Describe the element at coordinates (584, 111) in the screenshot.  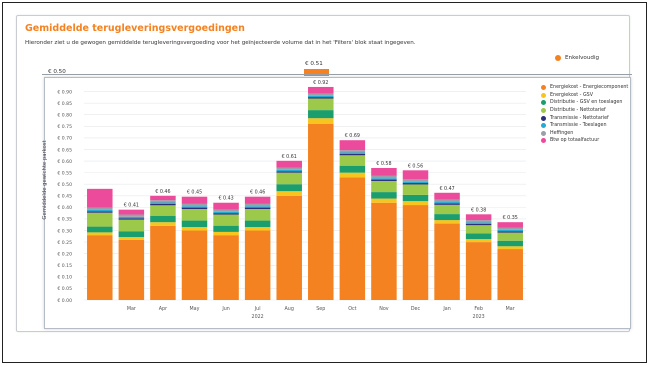
I see `legend-item: Distributie - Nettotarief` at that location.